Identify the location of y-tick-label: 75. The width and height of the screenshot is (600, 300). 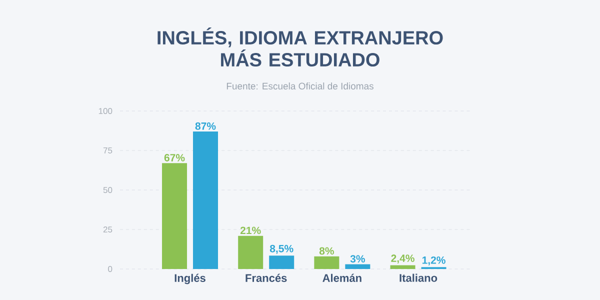
(107, 151).